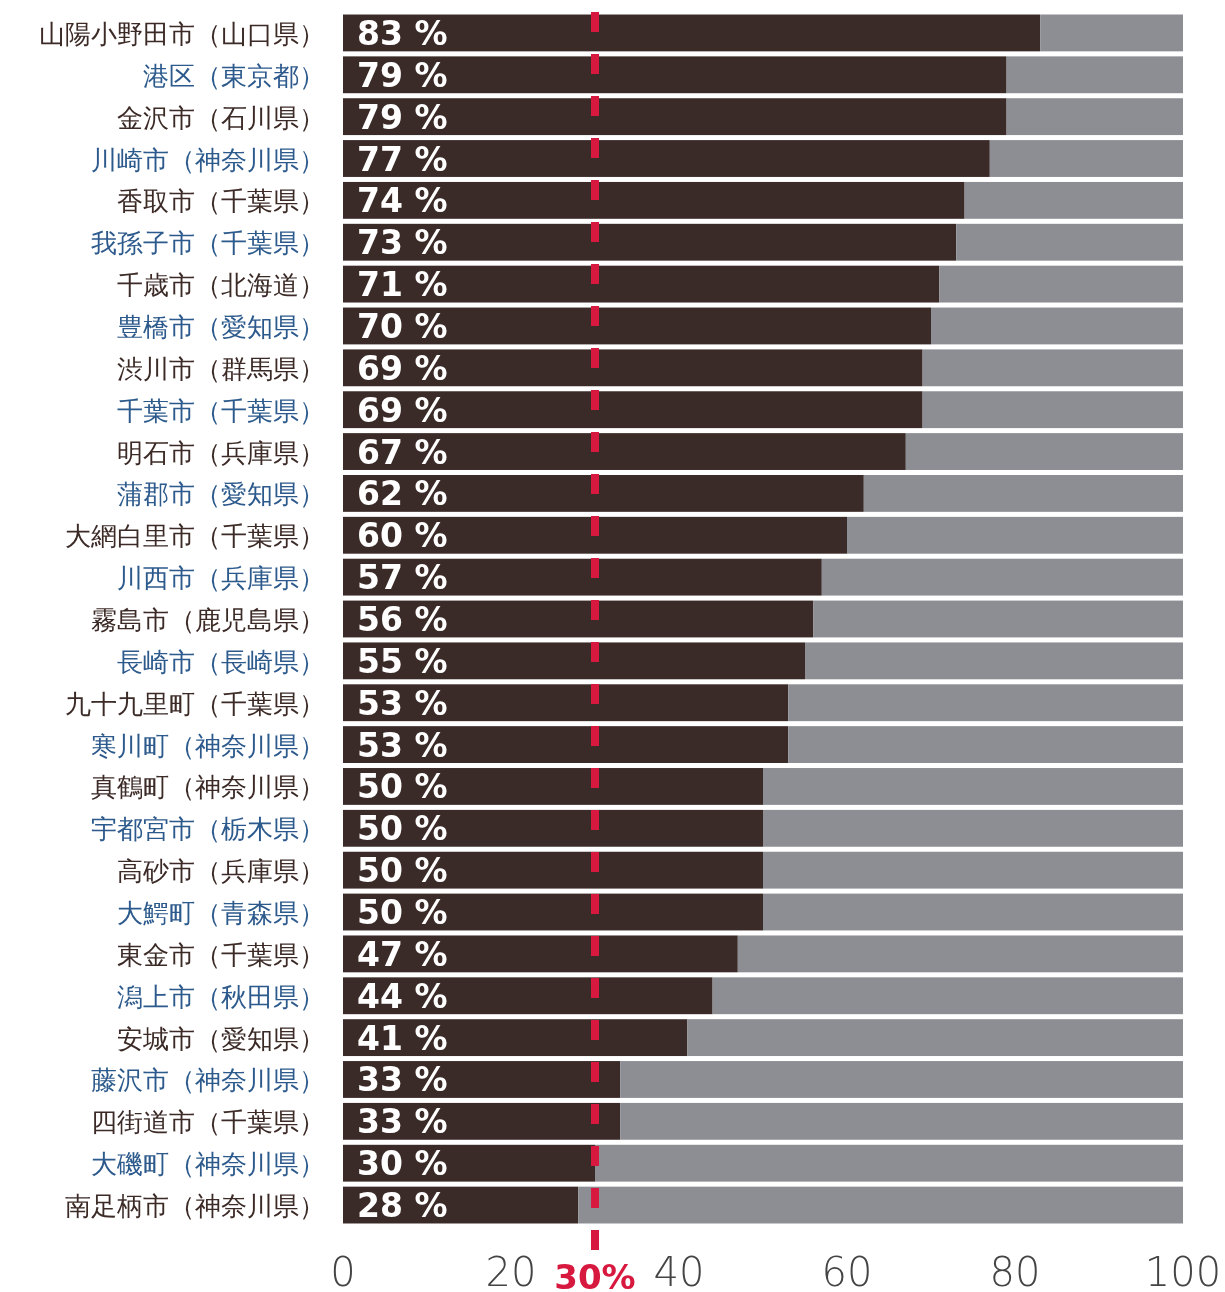  Describe the element at coordinates (208, 243) in the screenshot. I see `y-tick-label: 我孫子市（千葉県）` at that location.